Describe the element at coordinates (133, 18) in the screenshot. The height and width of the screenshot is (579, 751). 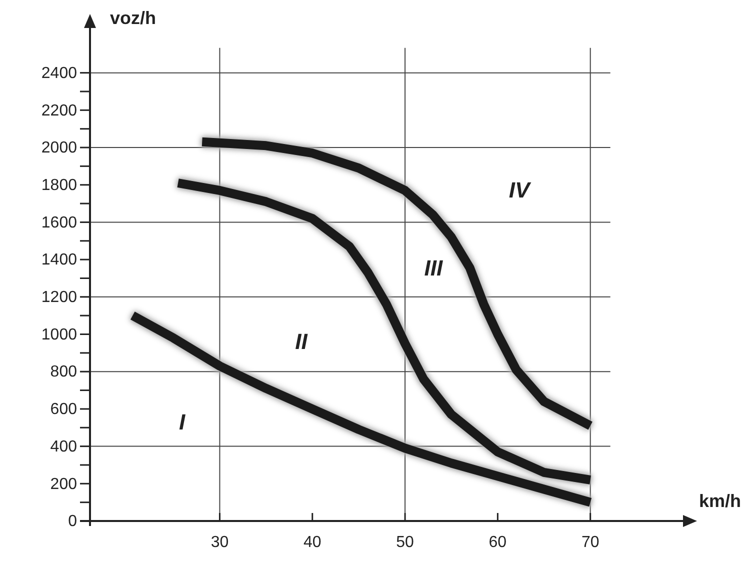
I see `y-axis-title: voz/h` at that location.